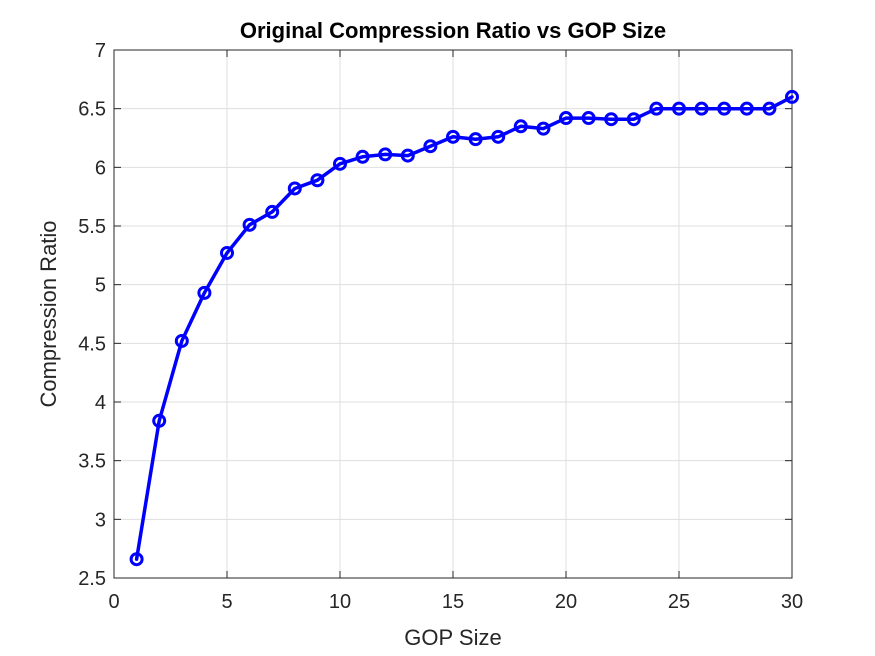 The height and width of the screenshot is (656, 875). What do you see at coordinates (100, 286) in the screenshot?
I see `y-tick-label: 5` at bounding box center [100, 286].